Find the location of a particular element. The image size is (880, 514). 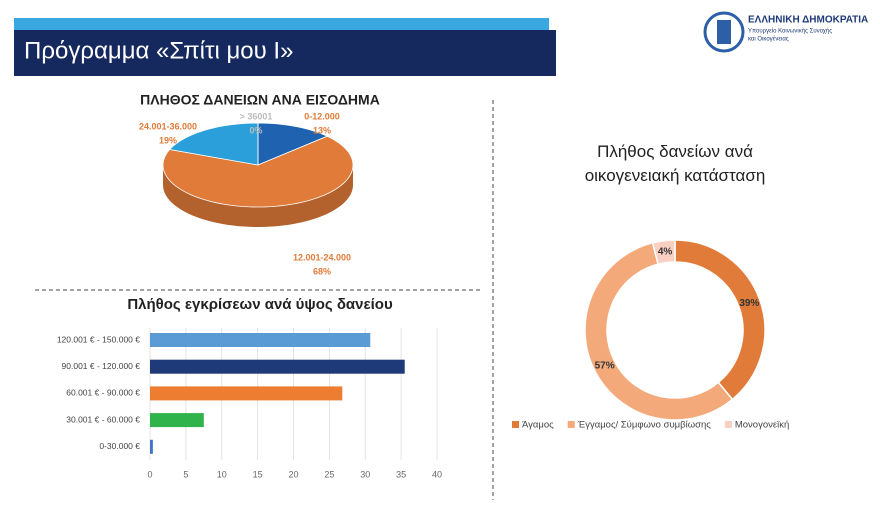

x-tick-label: 20 is located at coordinates (293, 474).